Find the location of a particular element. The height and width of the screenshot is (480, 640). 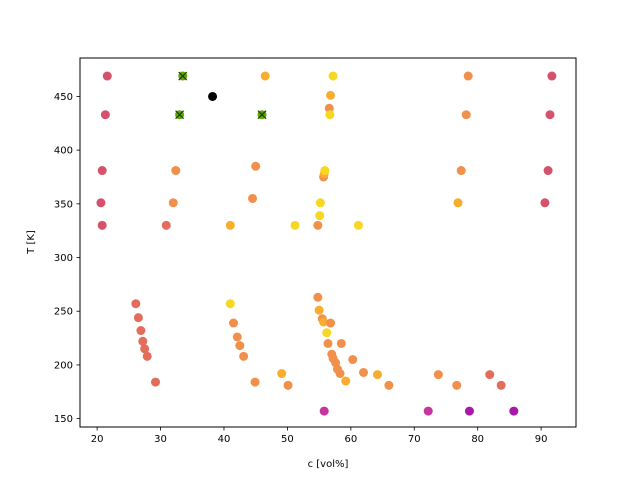

x-tick-label: 50 is located at coordinates (287, 439).